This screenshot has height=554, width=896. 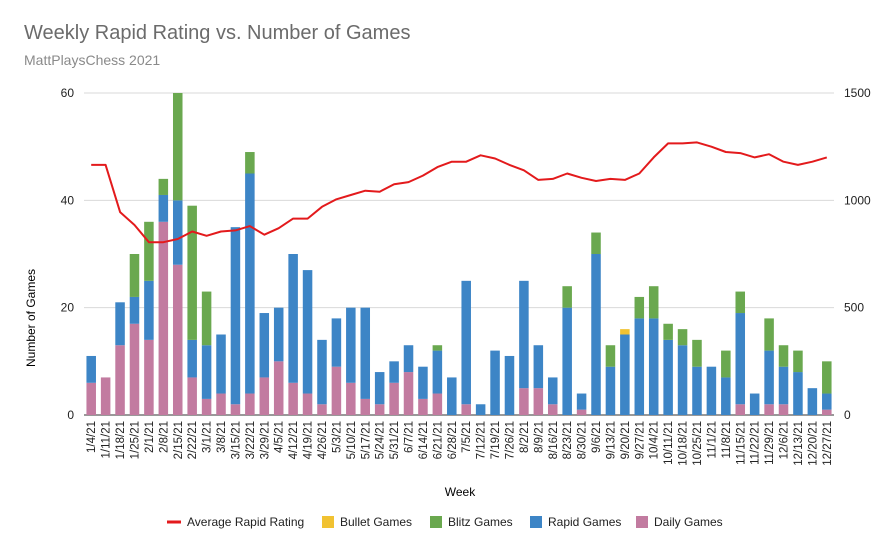 What do you see at coordinates (770, 443) in the screenshot?
I see `x-tick-label: 11/29/21` at bounding box center [770, 443].